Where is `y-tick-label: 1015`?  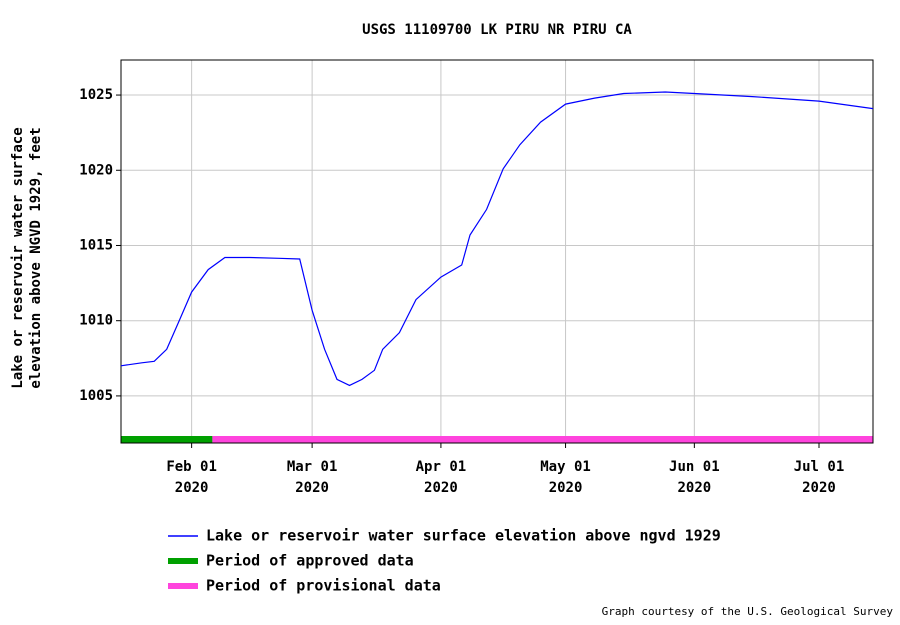 y-tick-label: 1015 is located at coordinates (96, 245).